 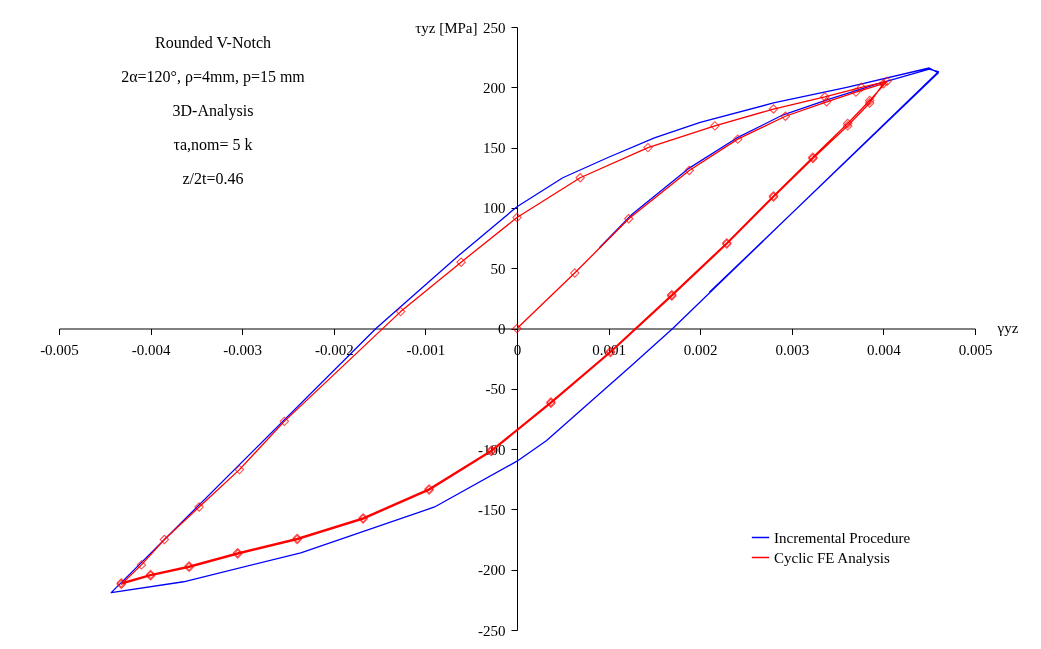 What do you see at coordinates (59, 350) in the screenshot?
I see `x-tick-label: -0.005` at bounding box center [59, 350].